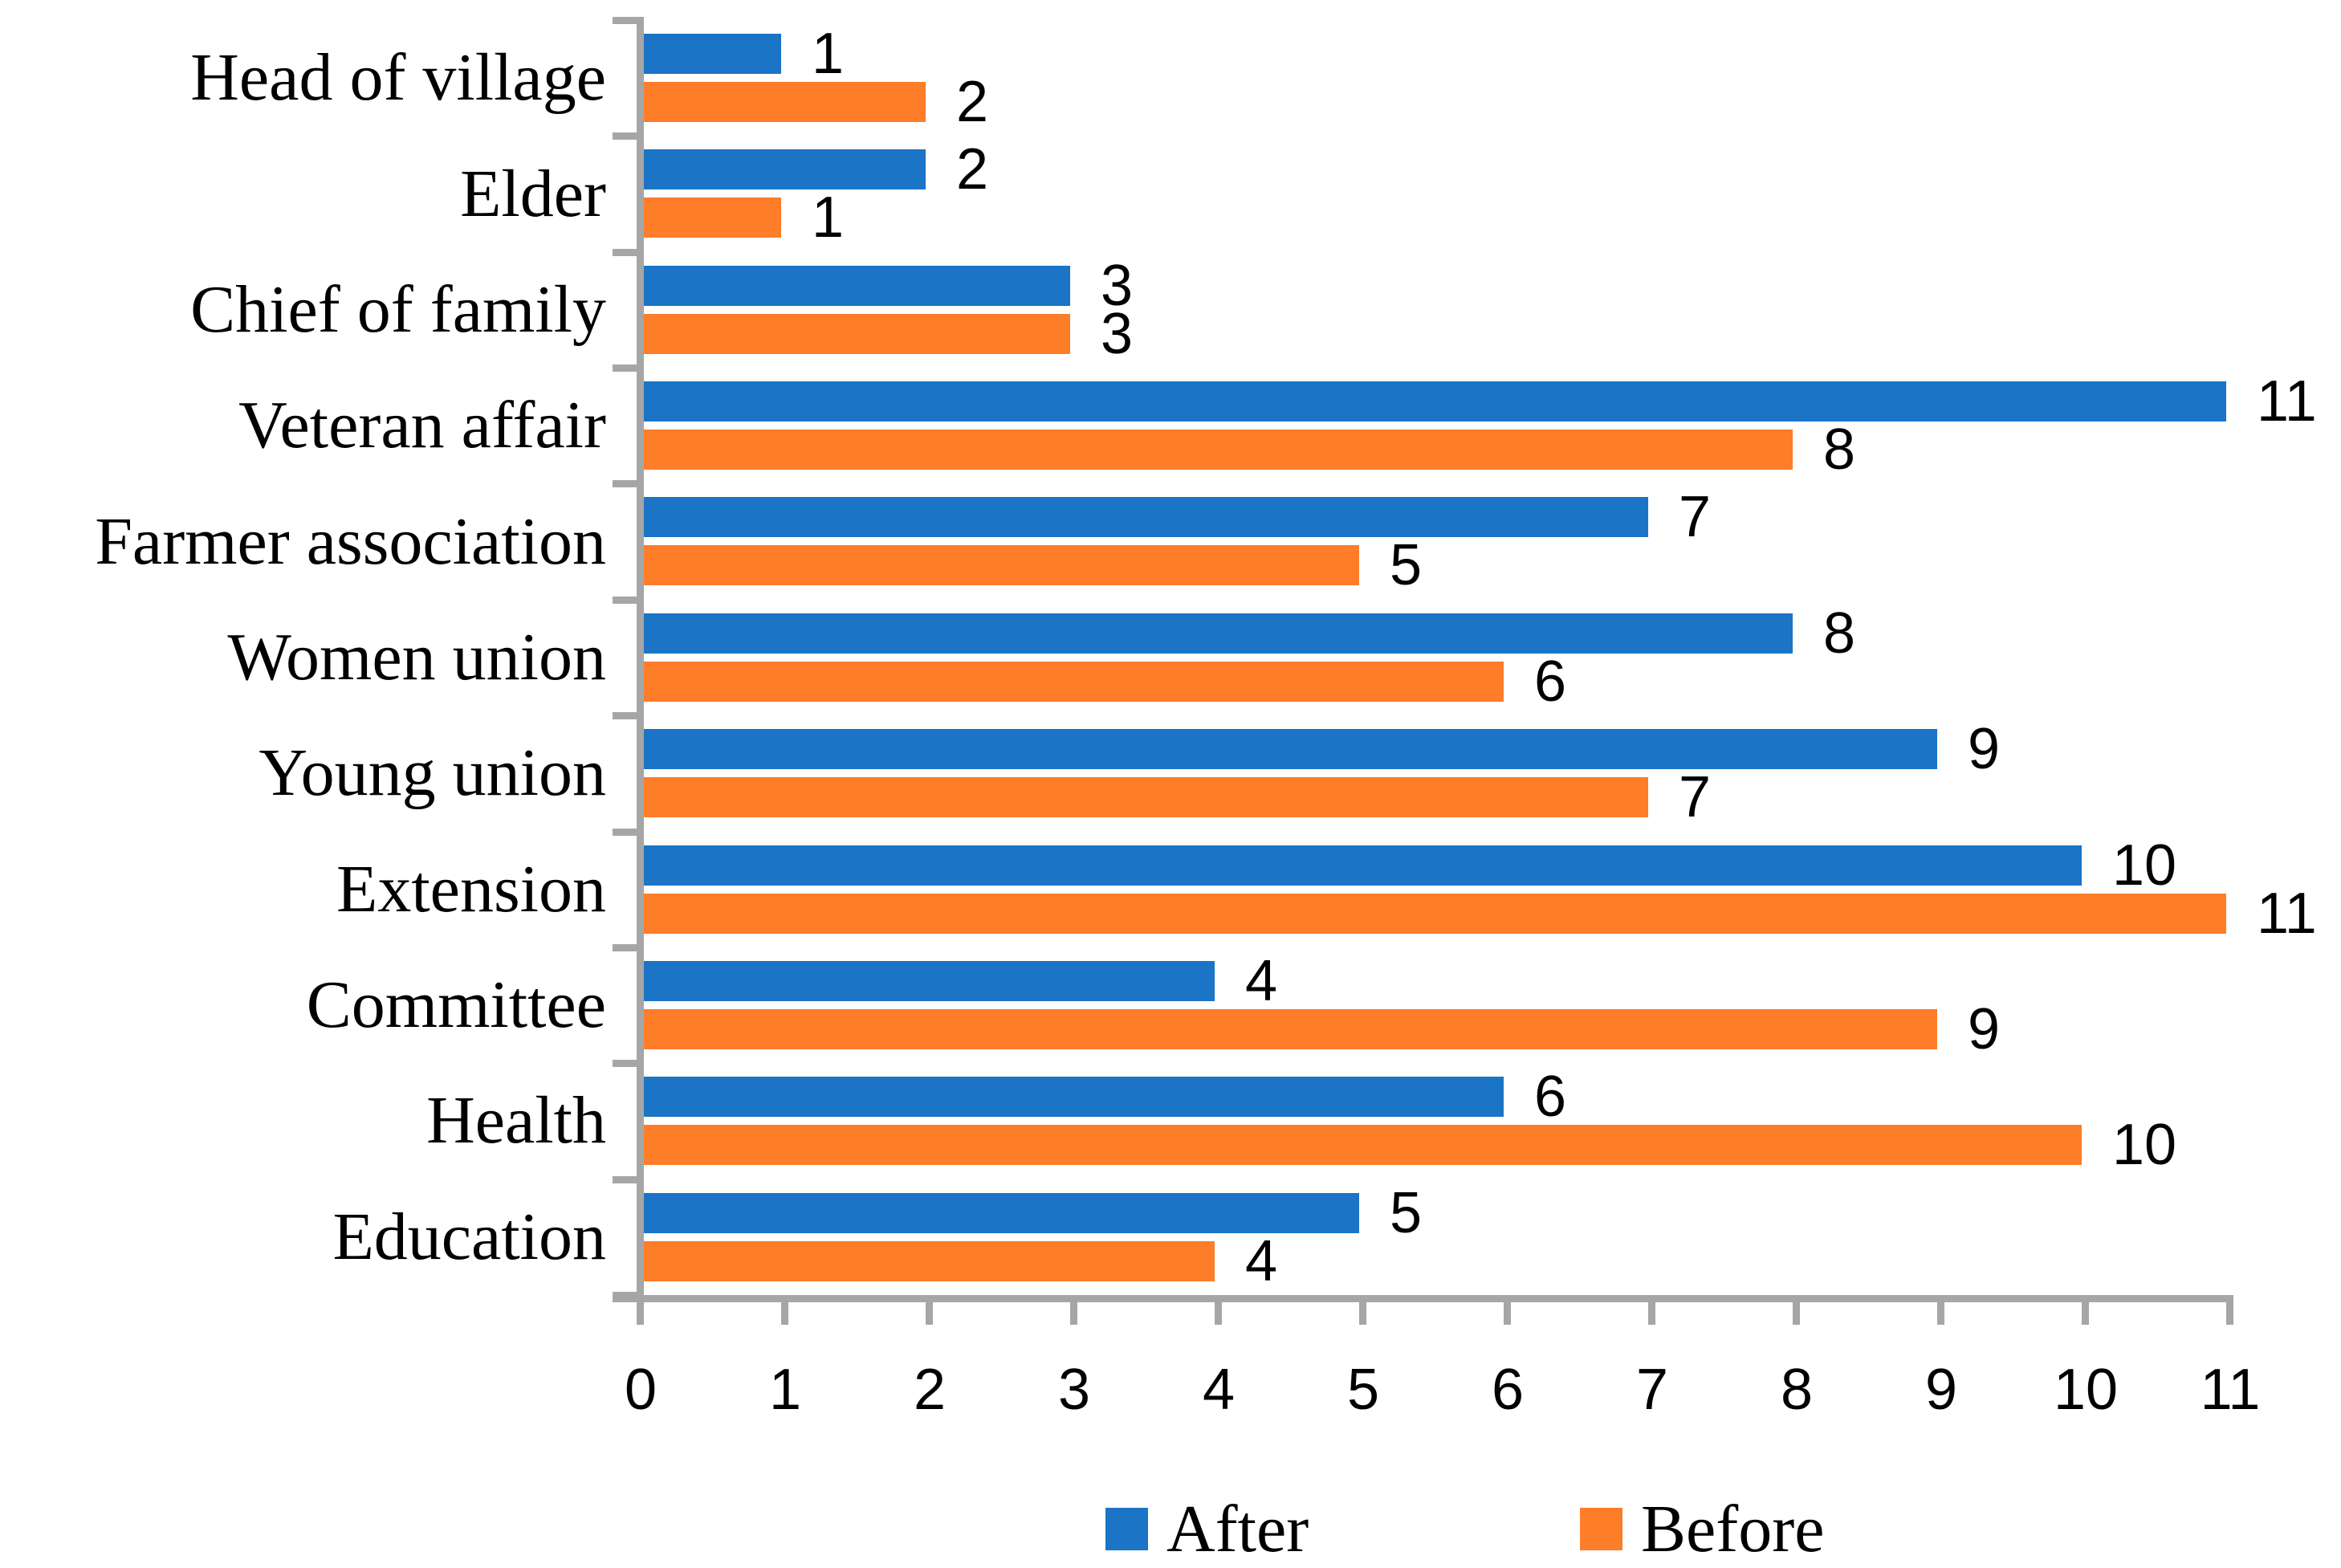 The width and height of the screenshot is (2341, 1568). What do you see at coordinates (930, 1390) in the screenshot?
I see `x-tick-label: 2` at bounding box center [930, 1390].